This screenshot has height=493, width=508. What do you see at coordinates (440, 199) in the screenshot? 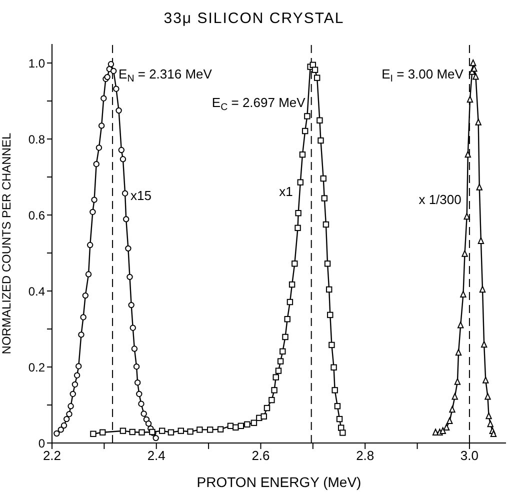
I see `annotation: x 1/300` at bounding box center [440, 199].